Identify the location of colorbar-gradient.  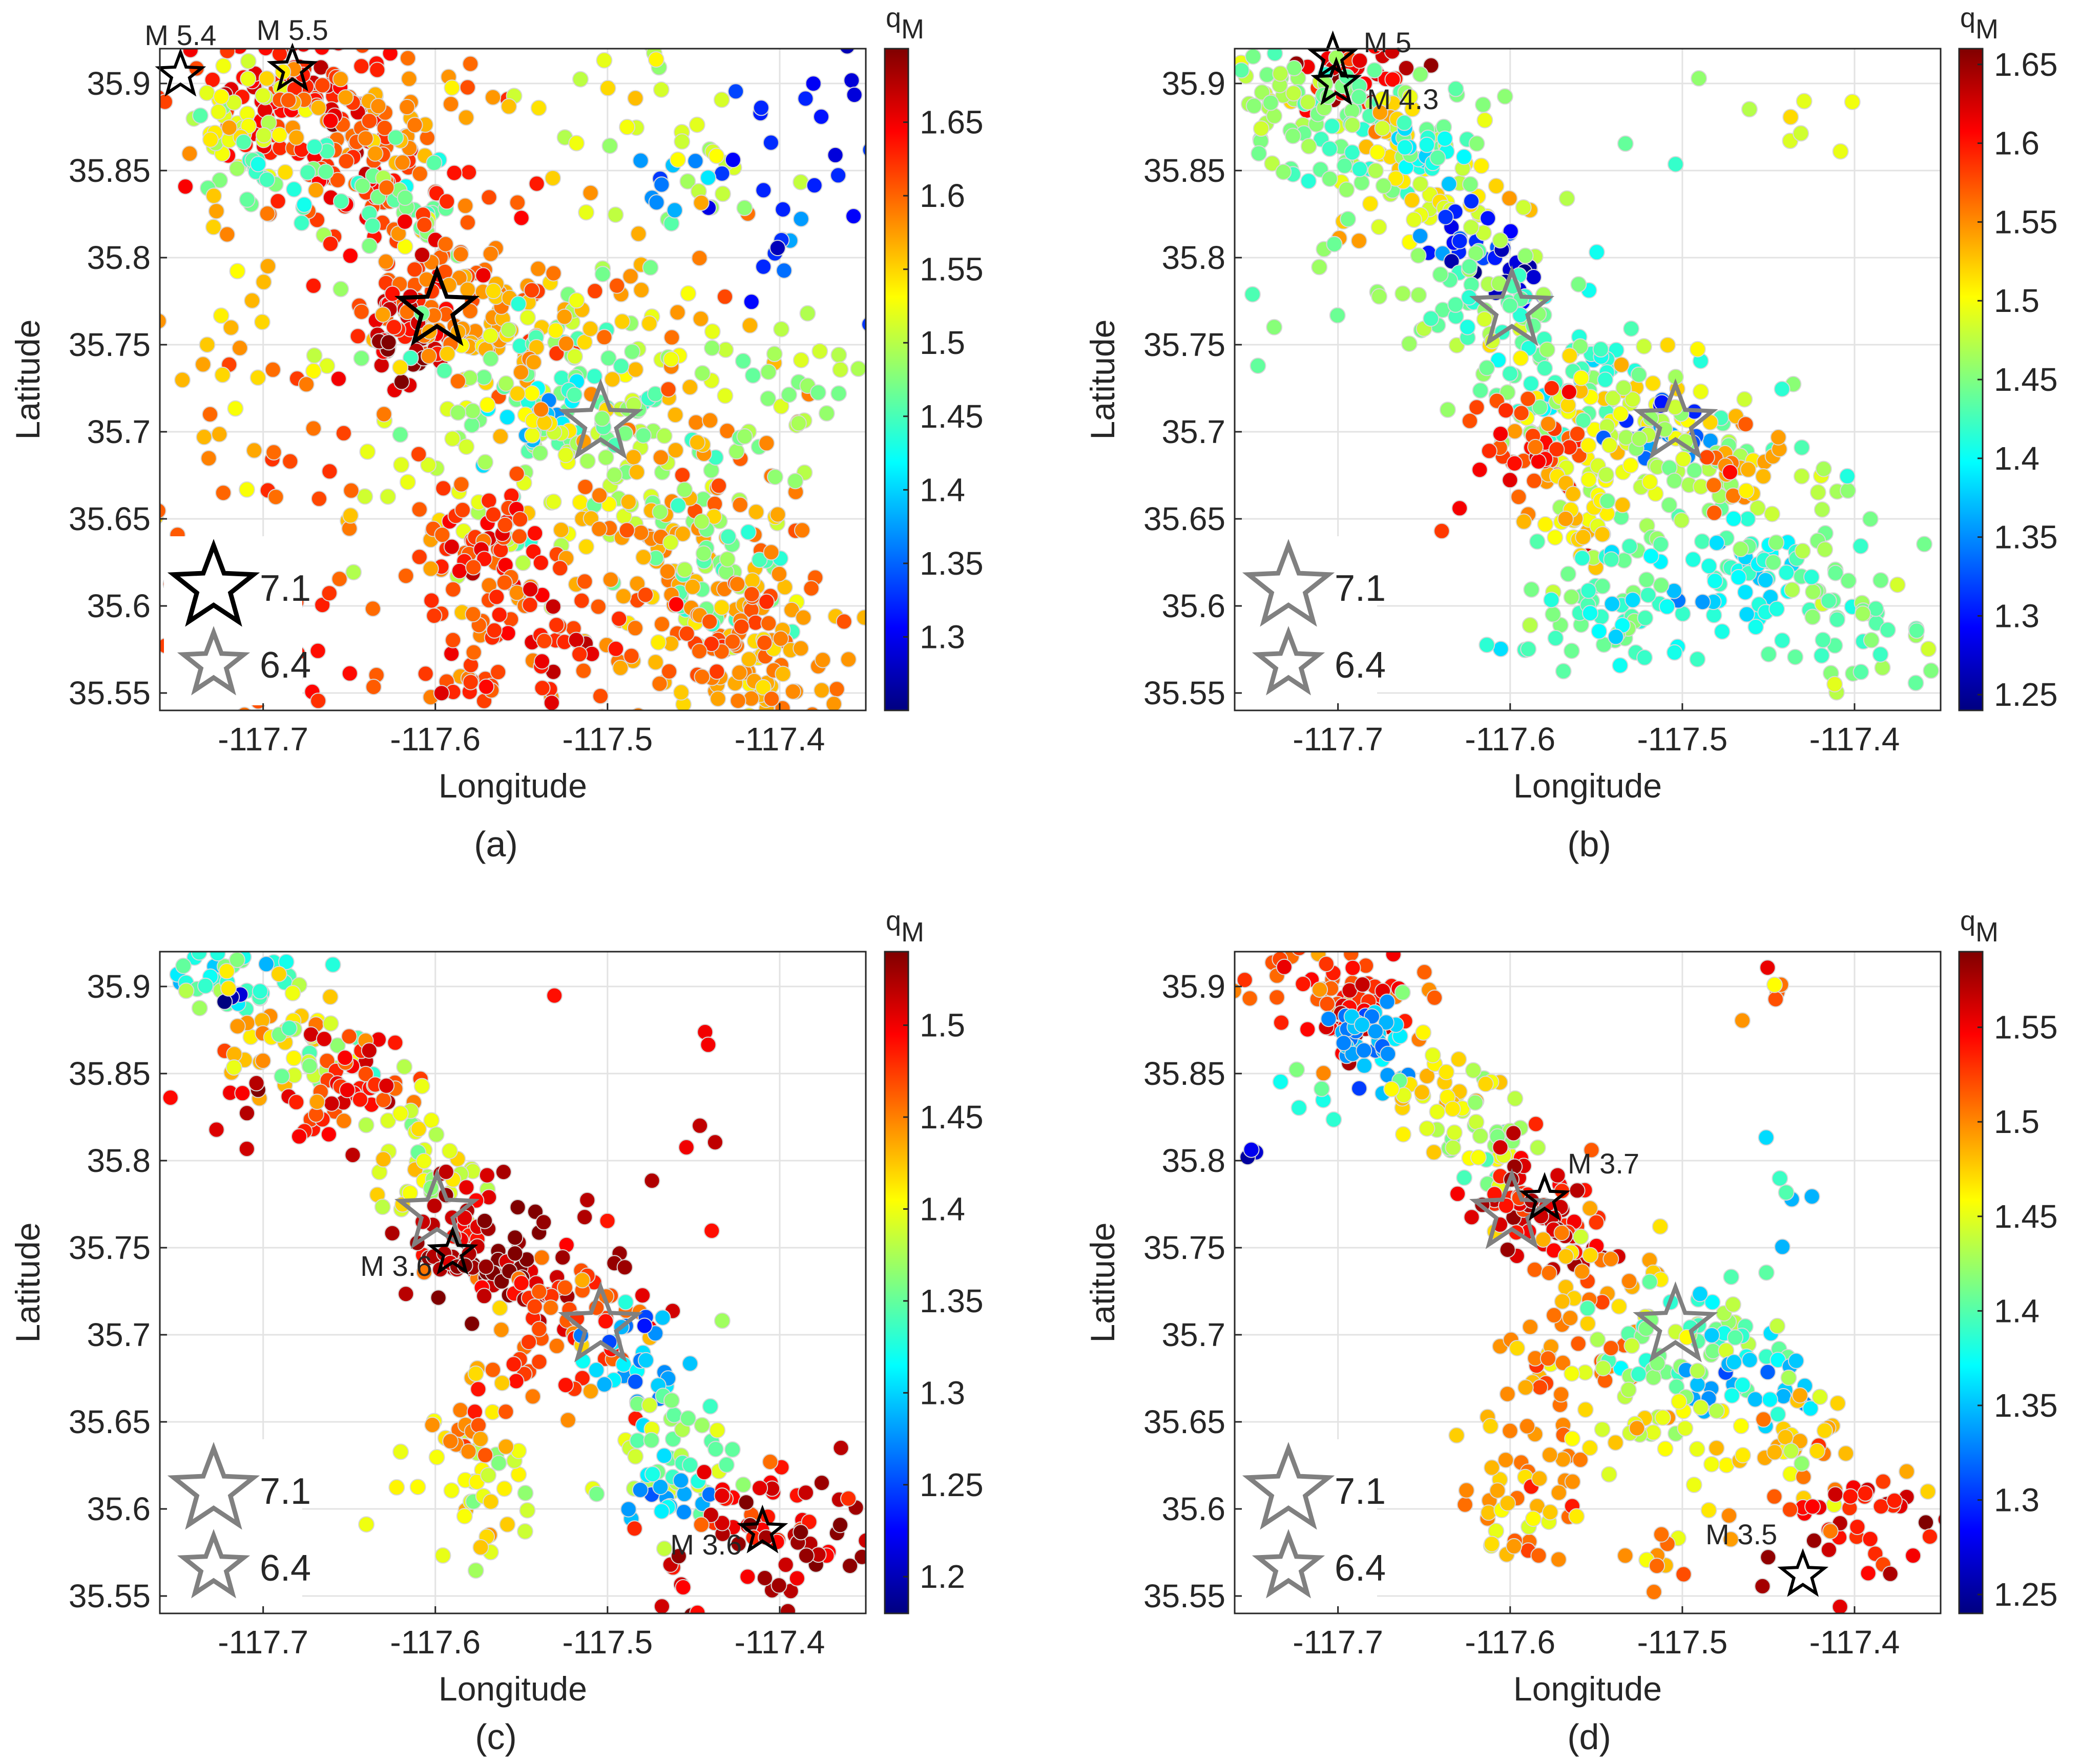
(1971, 1282).